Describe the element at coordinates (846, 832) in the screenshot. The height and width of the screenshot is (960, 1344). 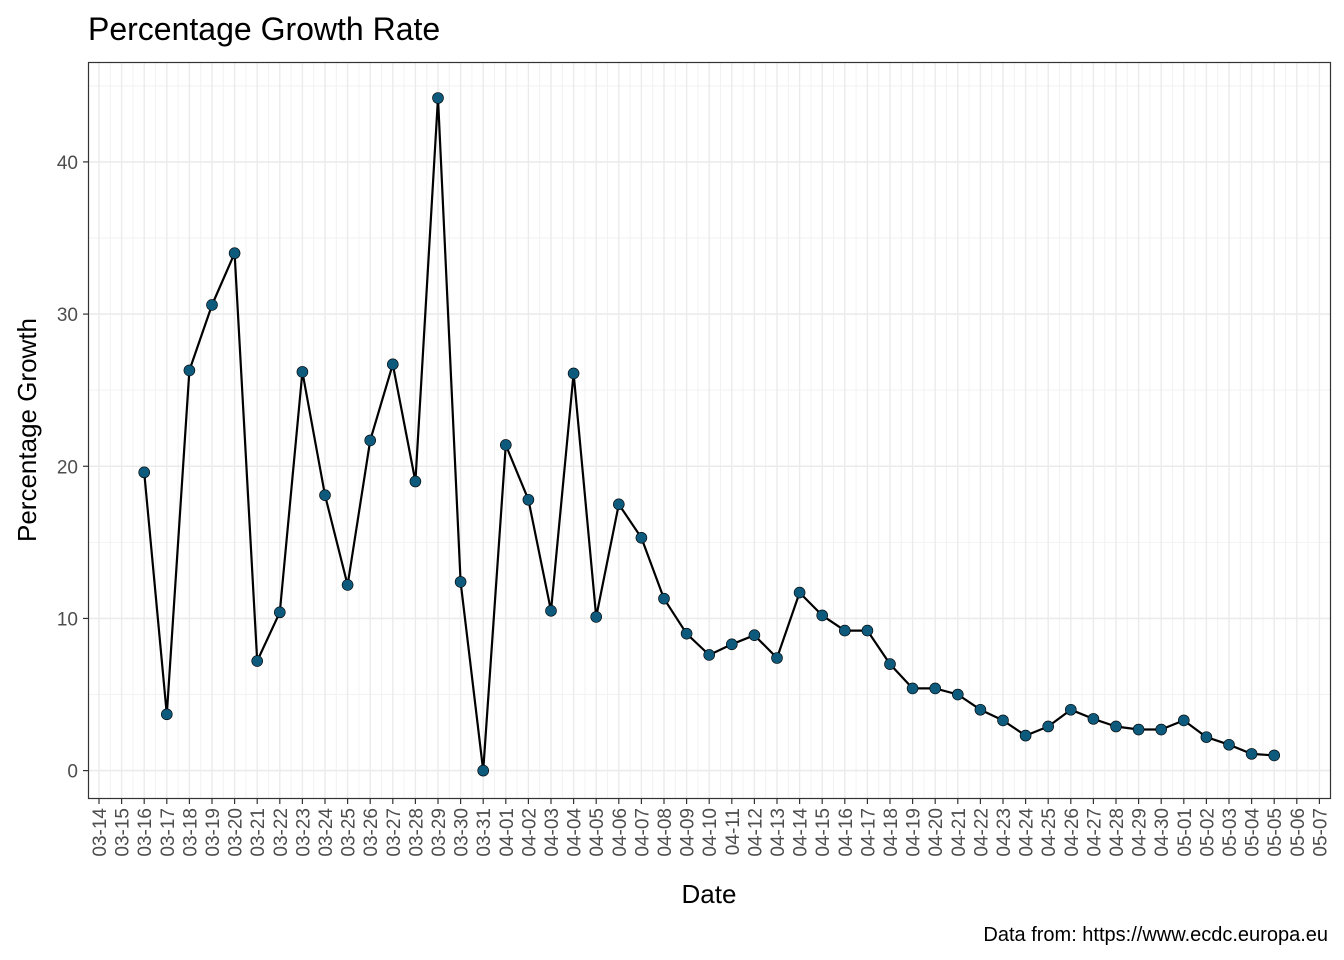
I see `x-tick-label: 04-16` at that location.